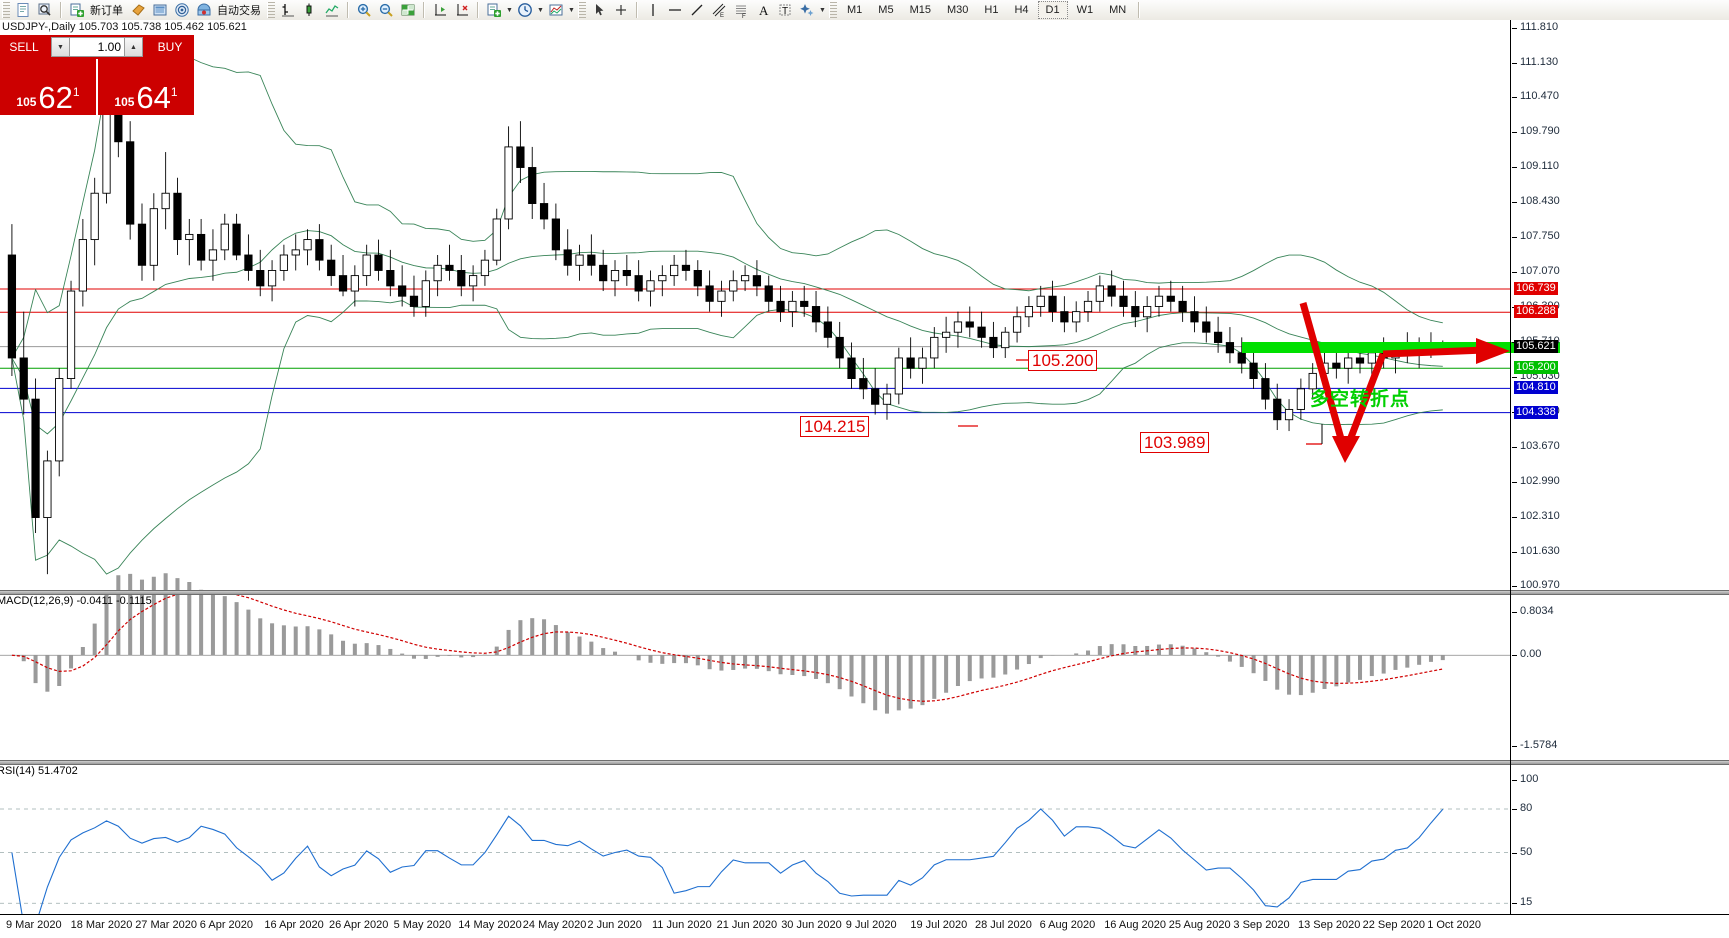 This screenshot has width=1729, height=938. I want to click on buy-button: BUY, so click(170, 47).